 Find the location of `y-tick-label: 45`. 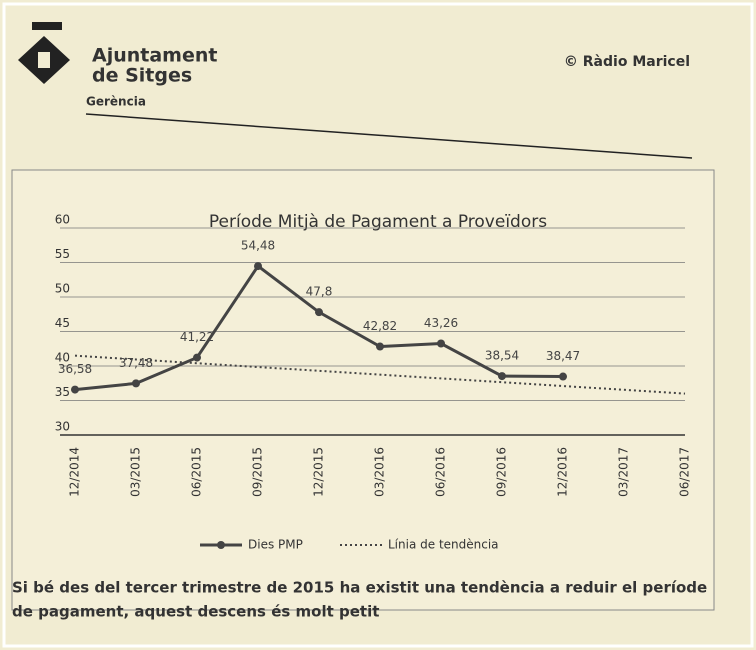

y-tick-label: 45 is located at coordinates (62, 323).